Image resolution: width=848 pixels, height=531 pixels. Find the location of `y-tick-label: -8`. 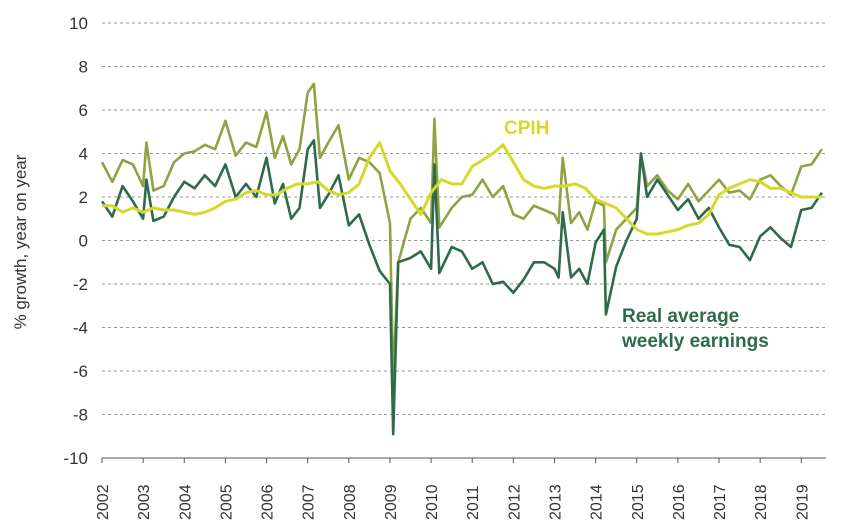

y-tick-label: -8 is located at coordinates (80, 415).